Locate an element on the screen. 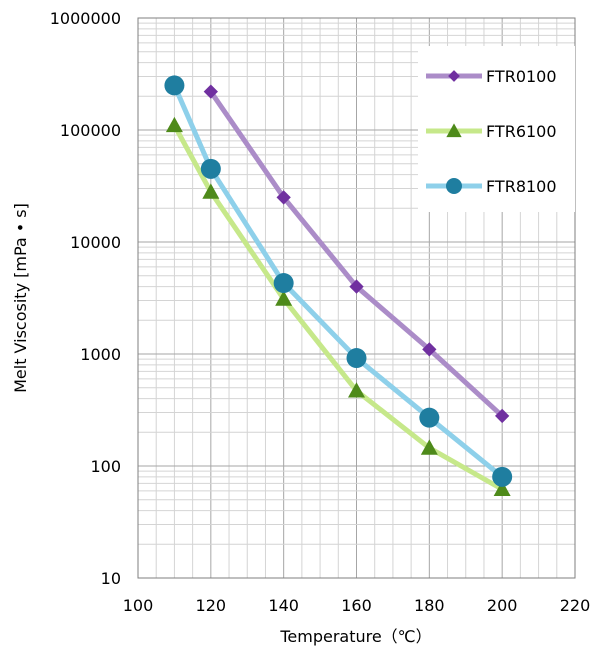  x-tick-label: 140 is located at coordinates (283, 605).